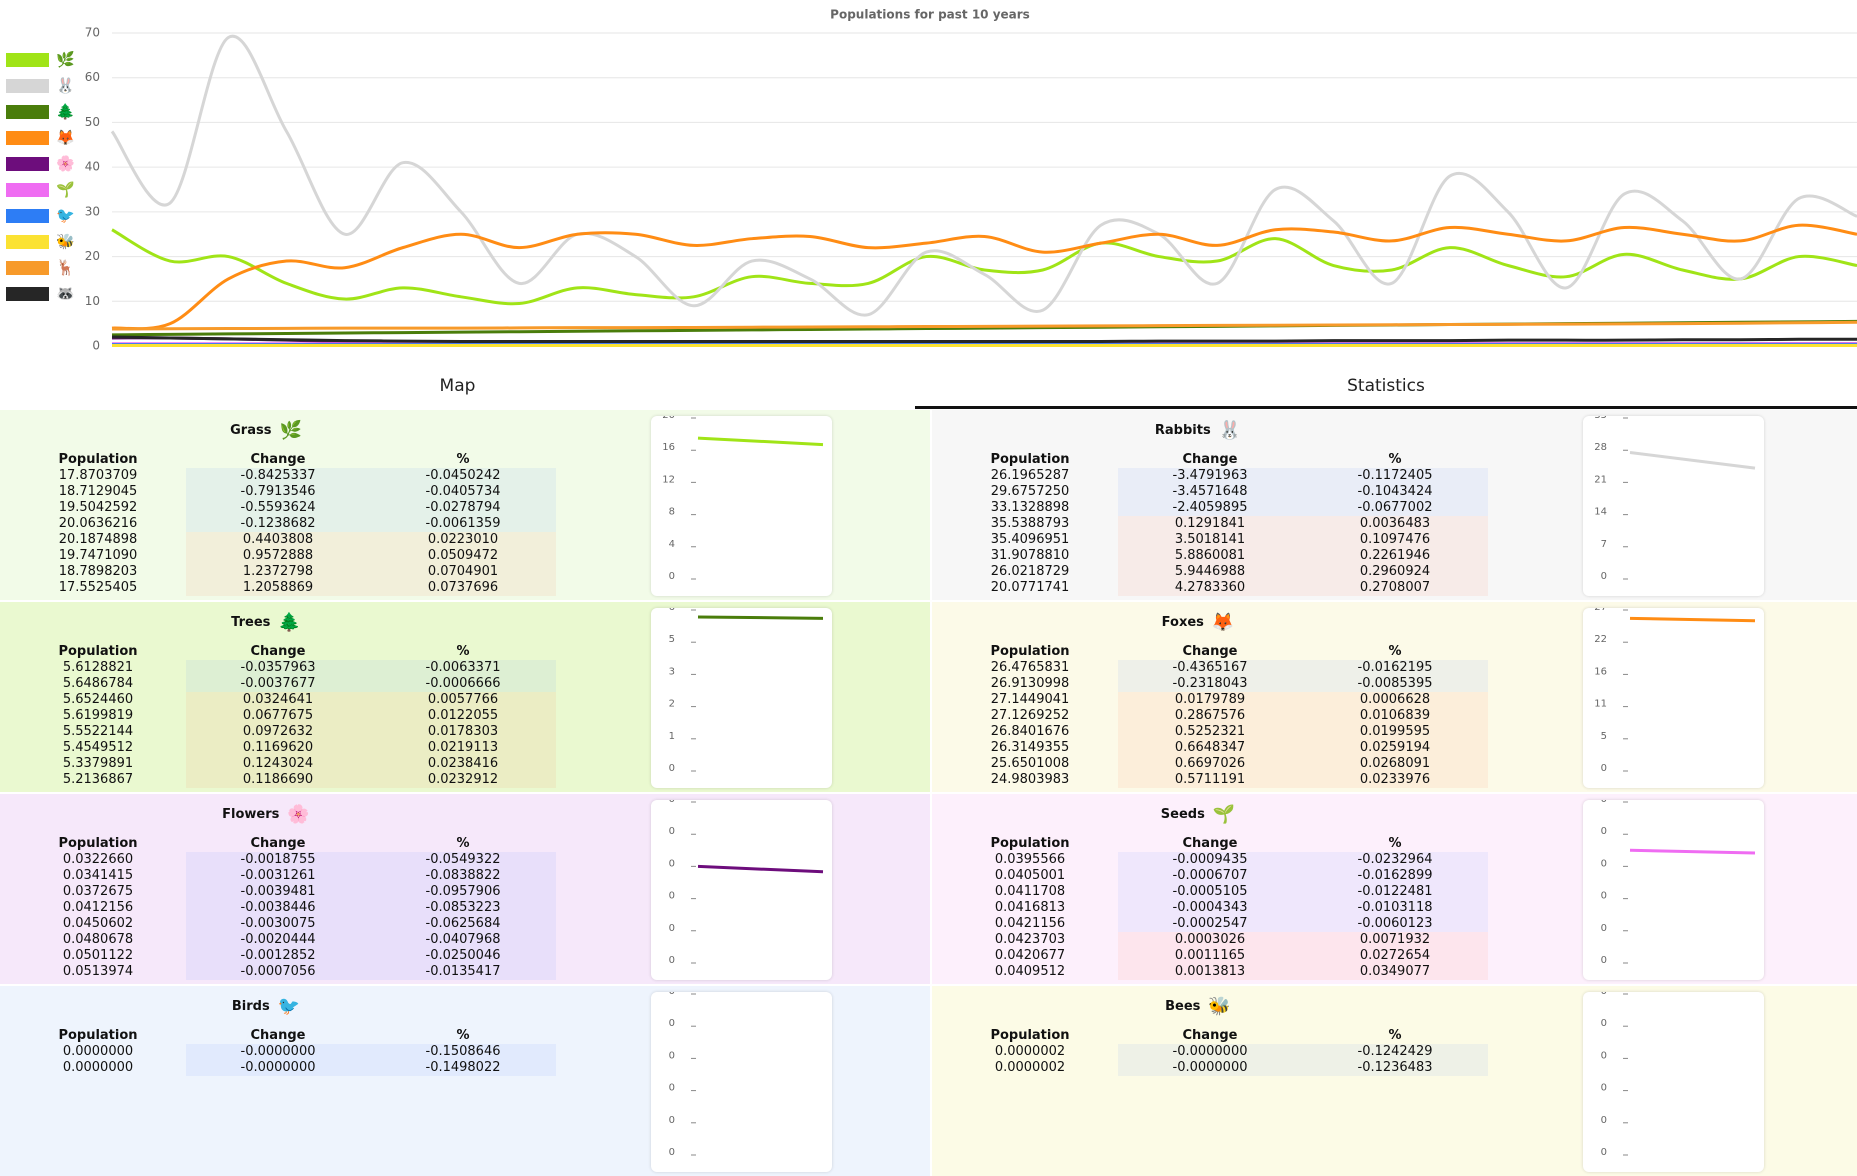 The width and height of the screenshot is (1857, 1176). What do you see at coordinates (283, 476) in the screenshot?
I see `stats-row: 17.8703709 -0.8425337 -0.0450242` at bounding box center [283, 476].